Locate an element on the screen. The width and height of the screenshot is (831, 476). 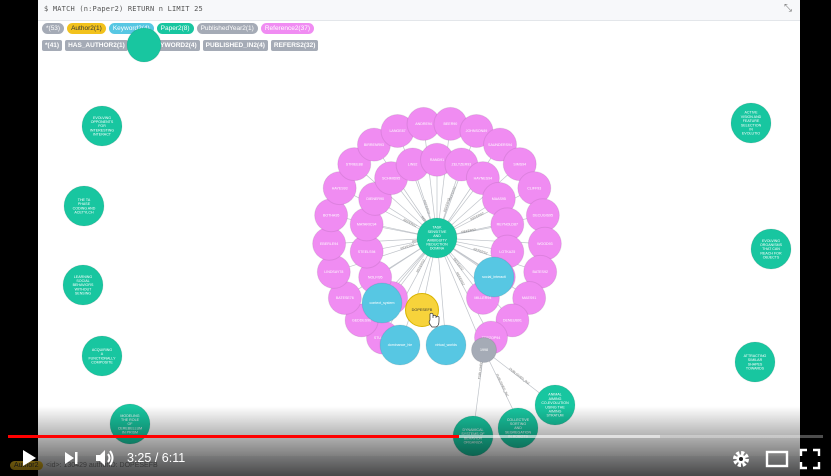
reference-node: HAYES93 is located at coordinates (339, 188).